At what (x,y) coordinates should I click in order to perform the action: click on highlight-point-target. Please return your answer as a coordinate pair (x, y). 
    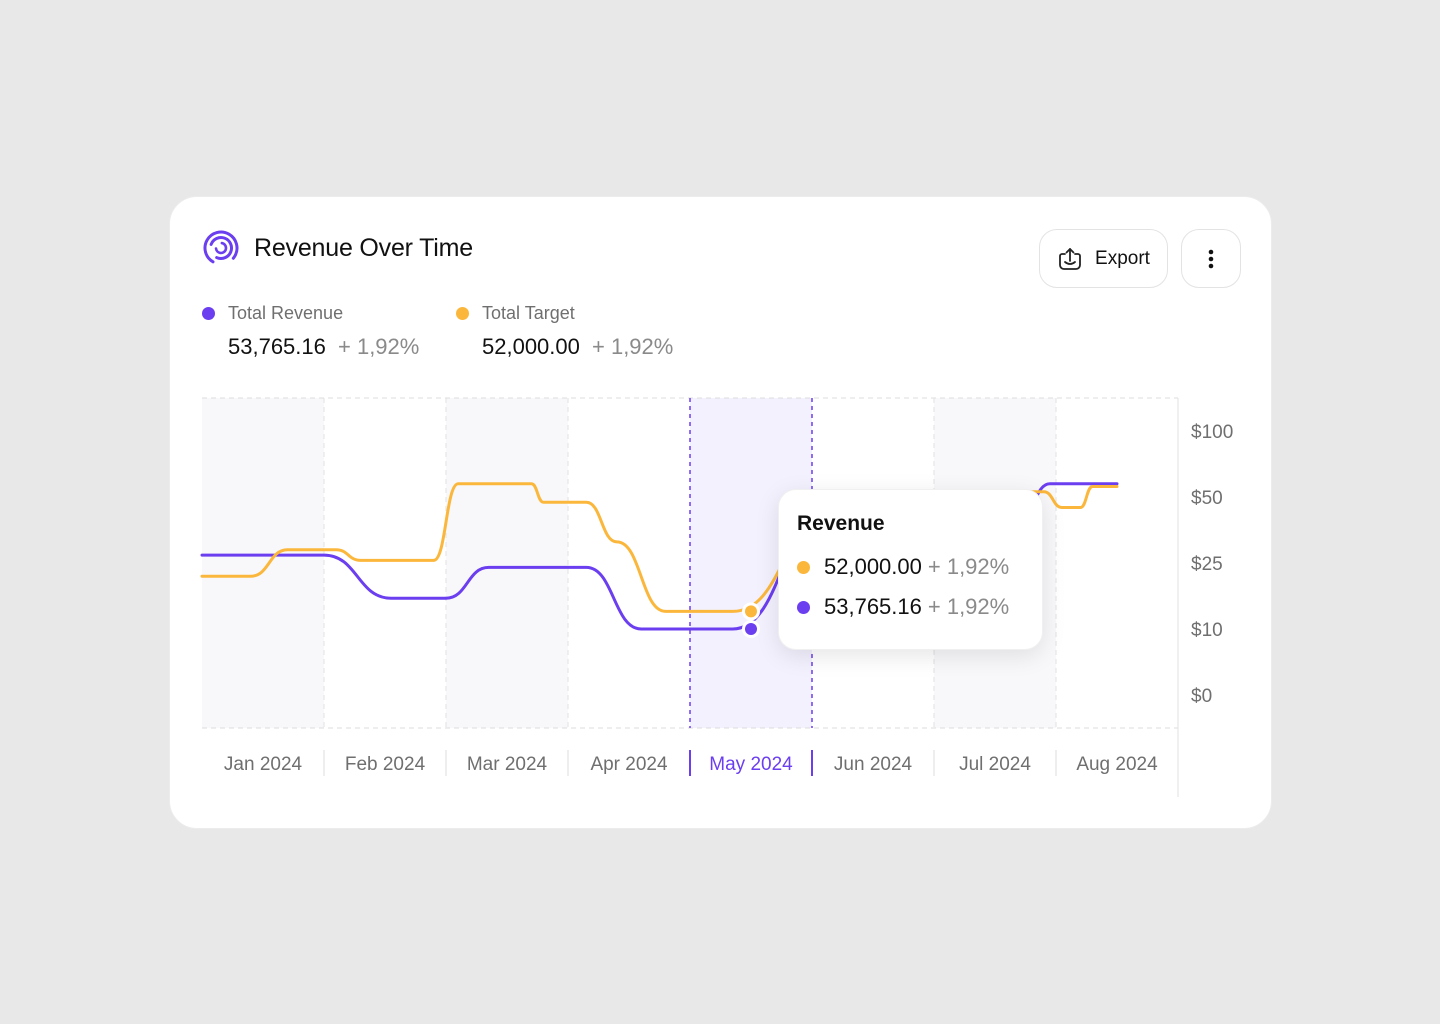
    Looking at the image, I should click on (751, 611).